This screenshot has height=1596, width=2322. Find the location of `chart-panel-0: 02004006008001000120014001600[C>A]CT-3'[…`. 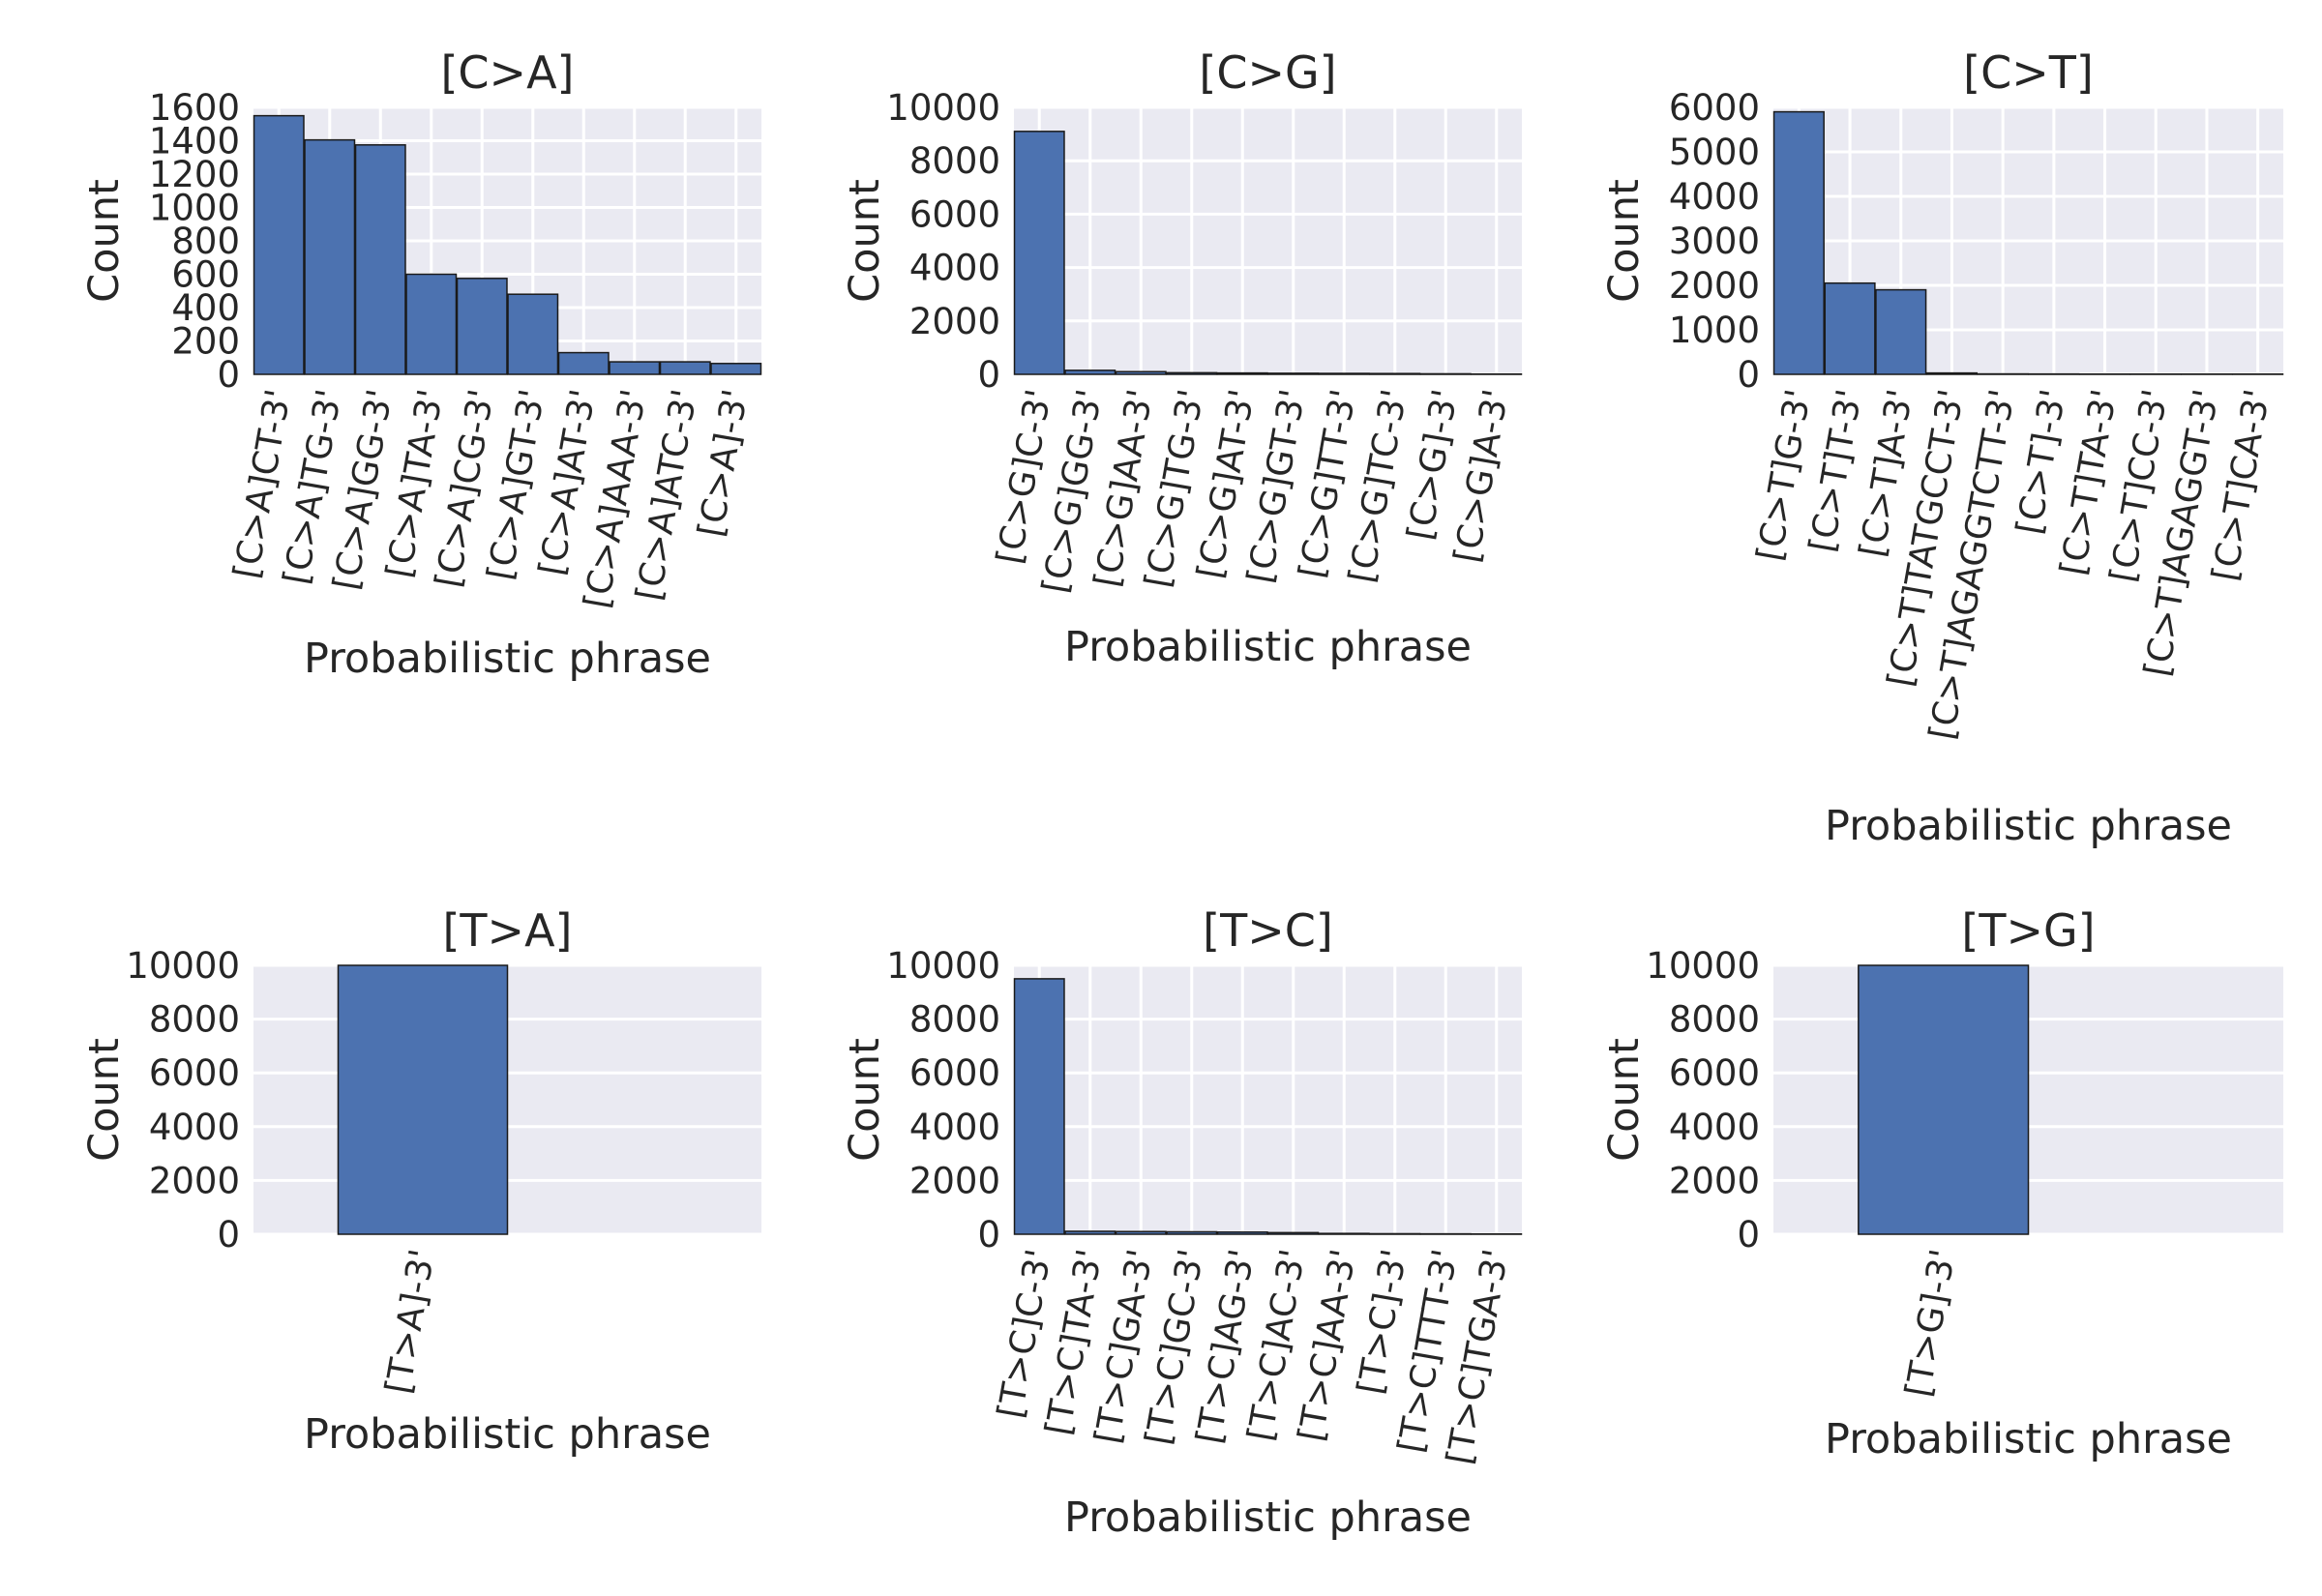

chart-panel-0: 02004006008001000120014001600[C>A]CT-3'[… is located at coordinates (421, 364).